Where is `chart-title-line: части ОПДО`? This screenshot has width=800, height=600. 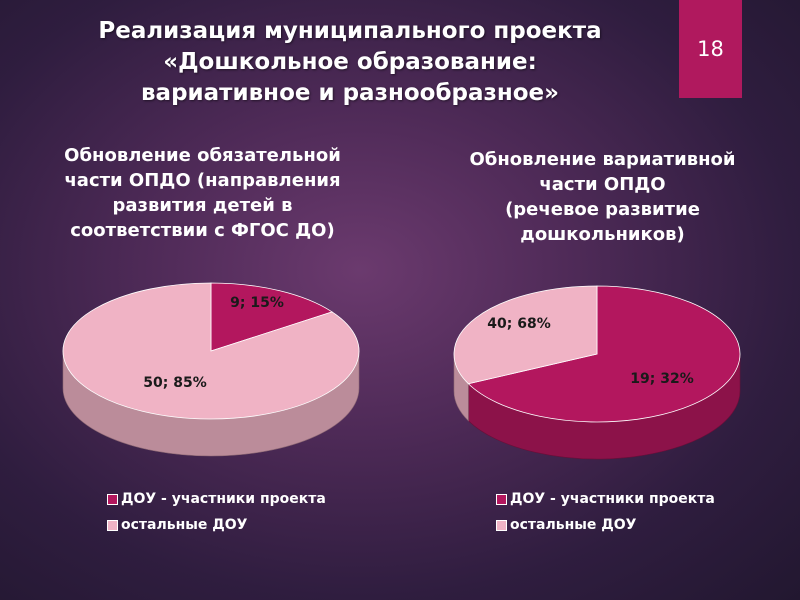 chart-title-line: части ОПДО is located at coordinates (602, 184).